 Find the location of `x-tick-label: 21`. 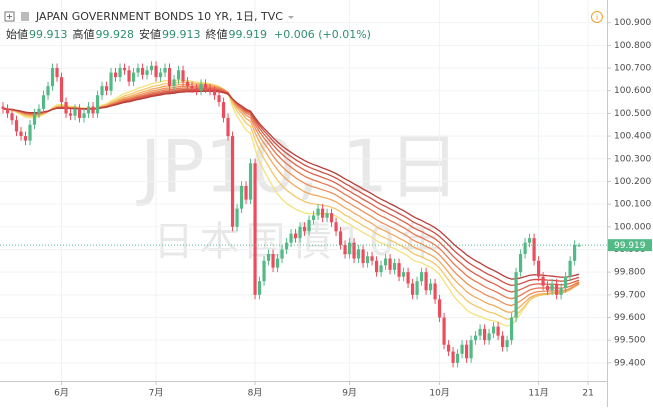

x-tick-label: 21 is located at coordinates (587, 394).